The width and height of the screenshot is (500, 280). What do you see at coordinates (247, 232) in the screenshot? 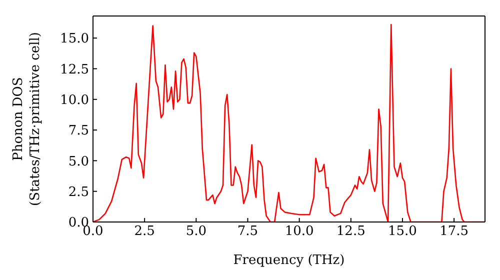
I see `x-tick-label: 7.5` at bounding box center [247, 232].